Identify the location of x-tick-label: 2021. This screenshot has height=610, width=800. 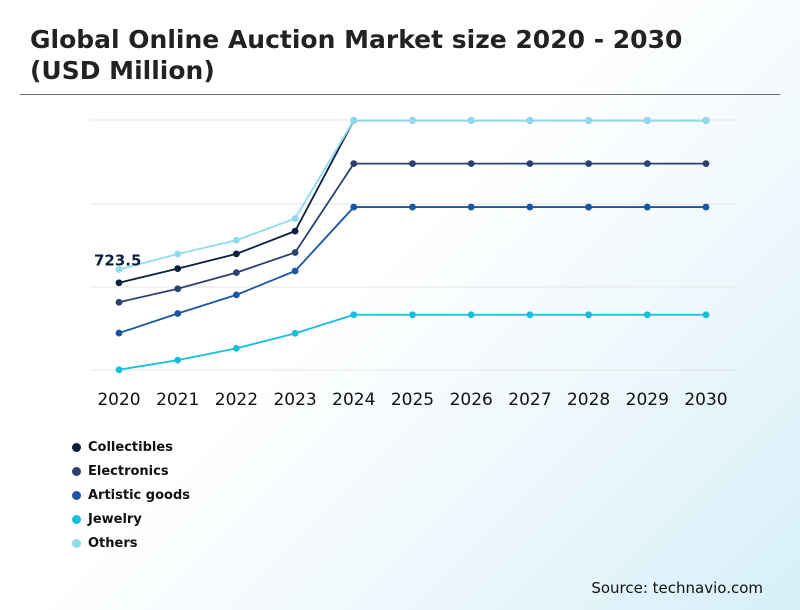
(177, 400).